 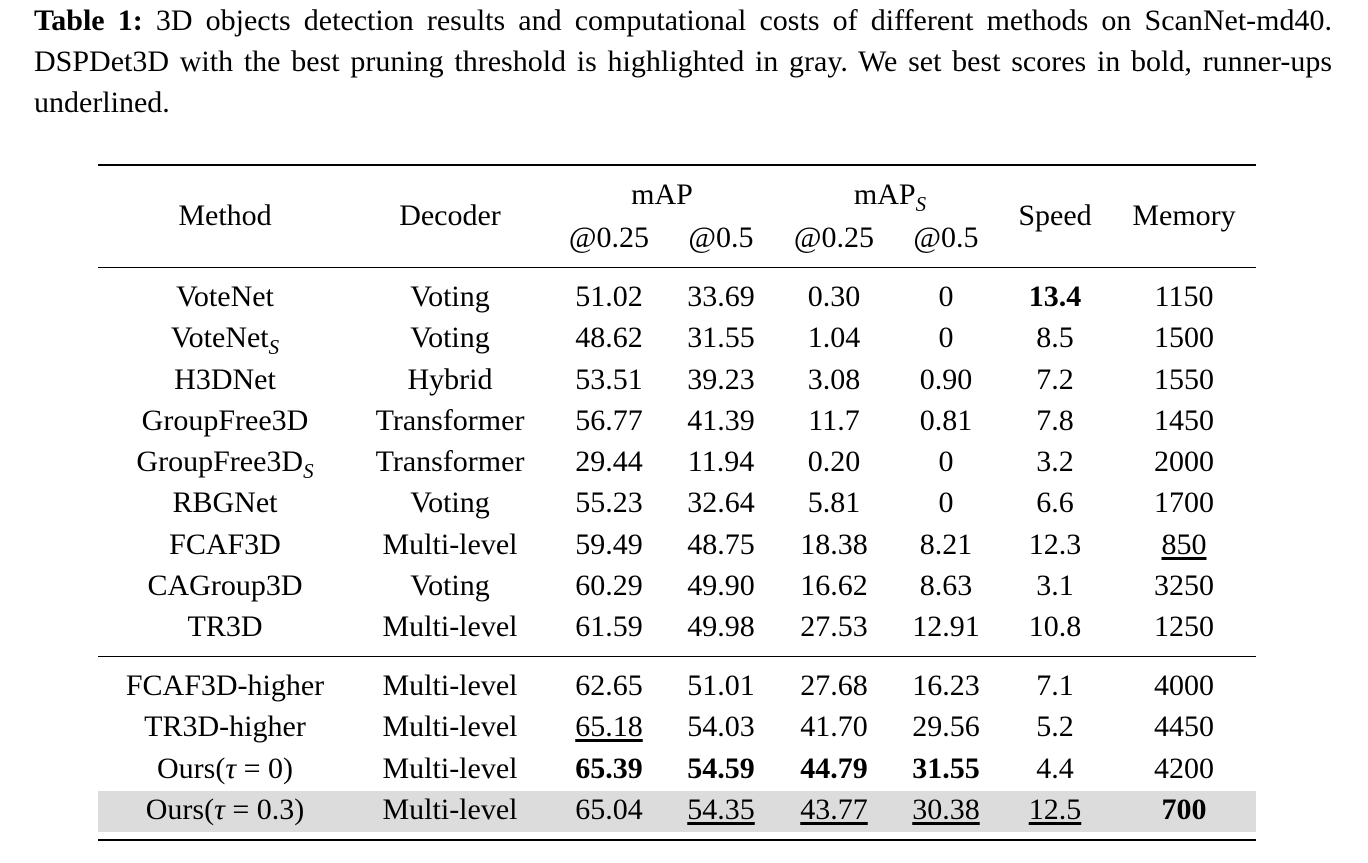 I want to click on header-memory: Memory, so click(x=1184, y=215).